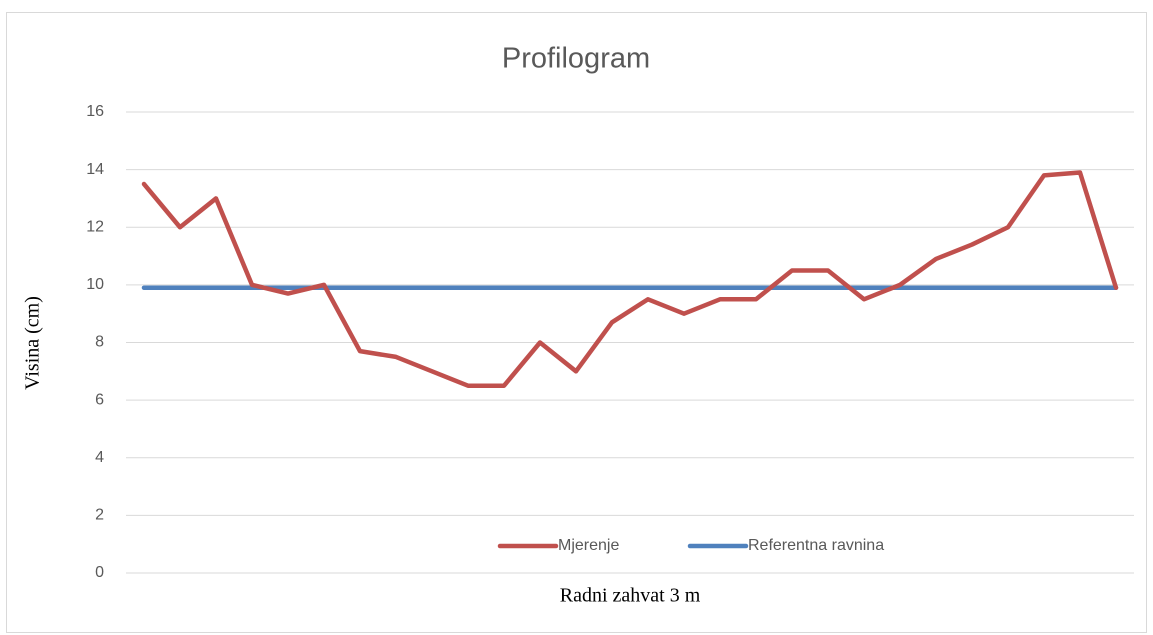 The width and height of the screenshot is (1153, 635). What do you see at coordinates (95, 111) in the screenshot?
I see `y-tick-label: 16` at bounding box center [95, 111].